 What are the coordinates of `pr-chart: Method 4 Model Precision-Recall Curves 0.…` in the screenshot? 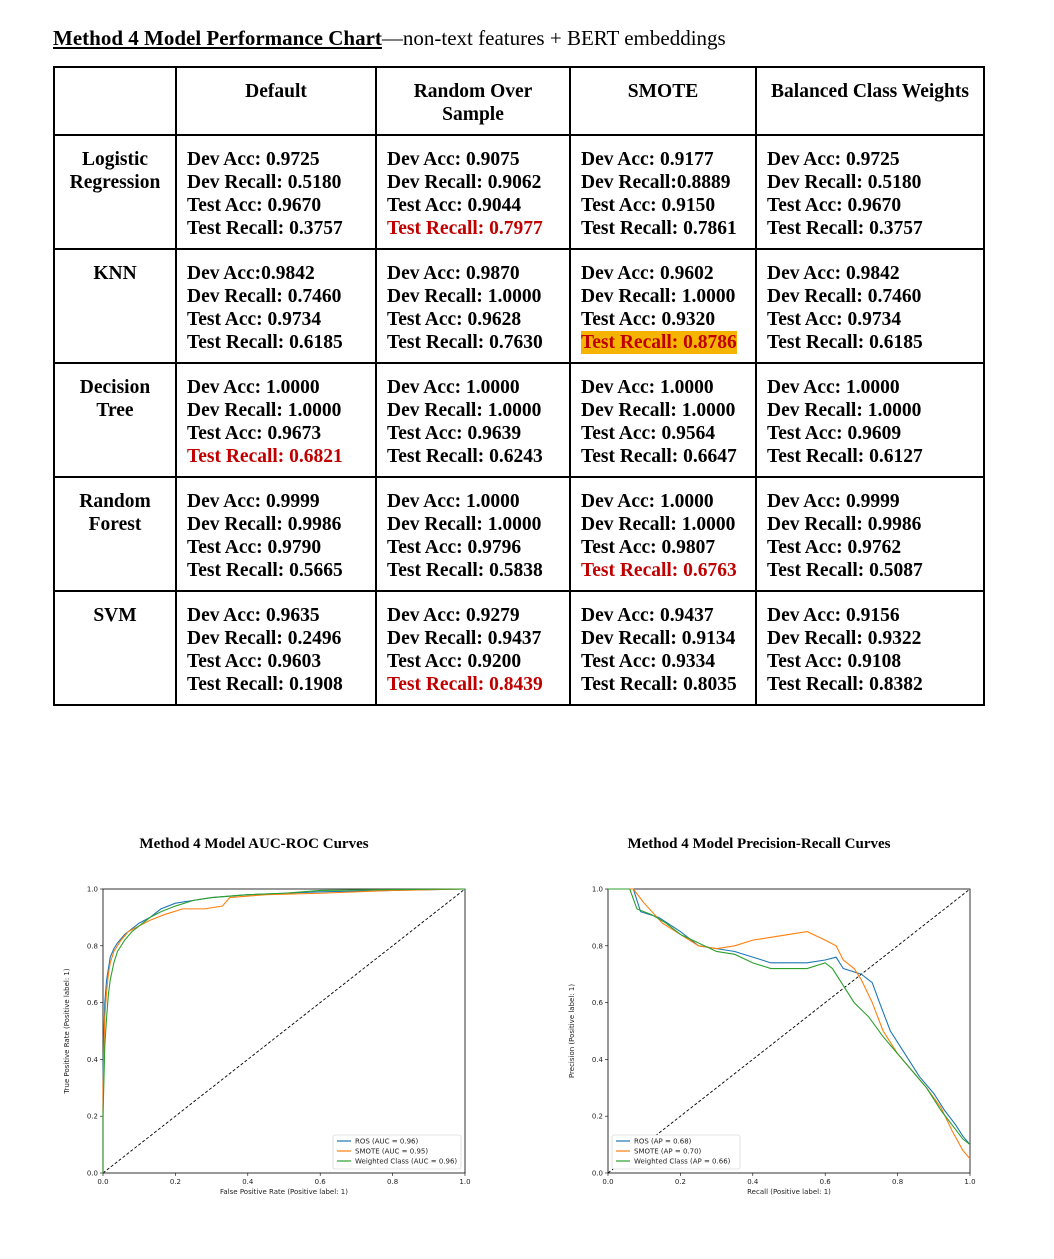 It's located at (780, 1022).